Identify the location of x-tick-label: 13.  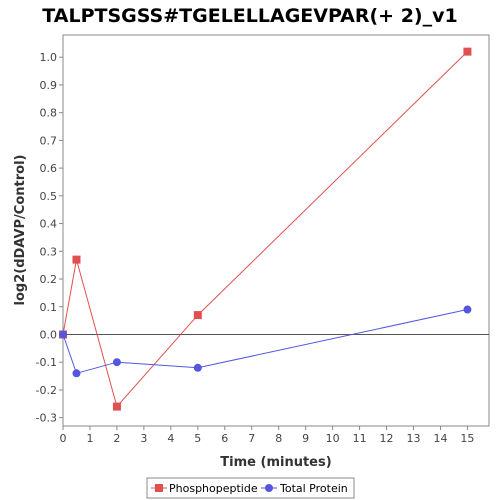
(414, 438).